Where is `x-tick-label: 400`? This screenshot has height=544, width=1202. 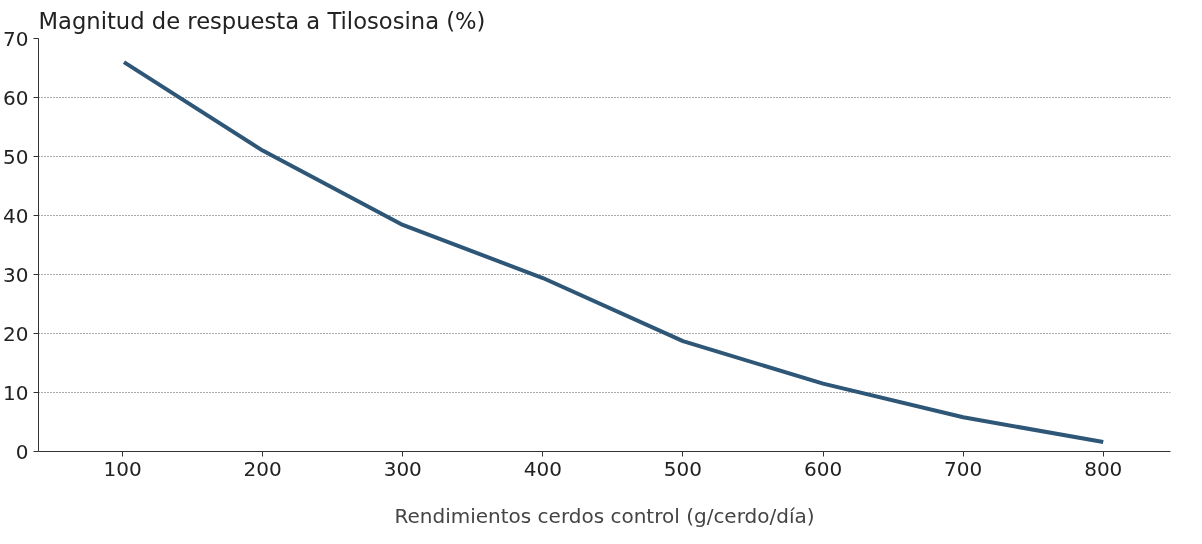 x-tick-label: 400 is located at coordinates (542, 468).